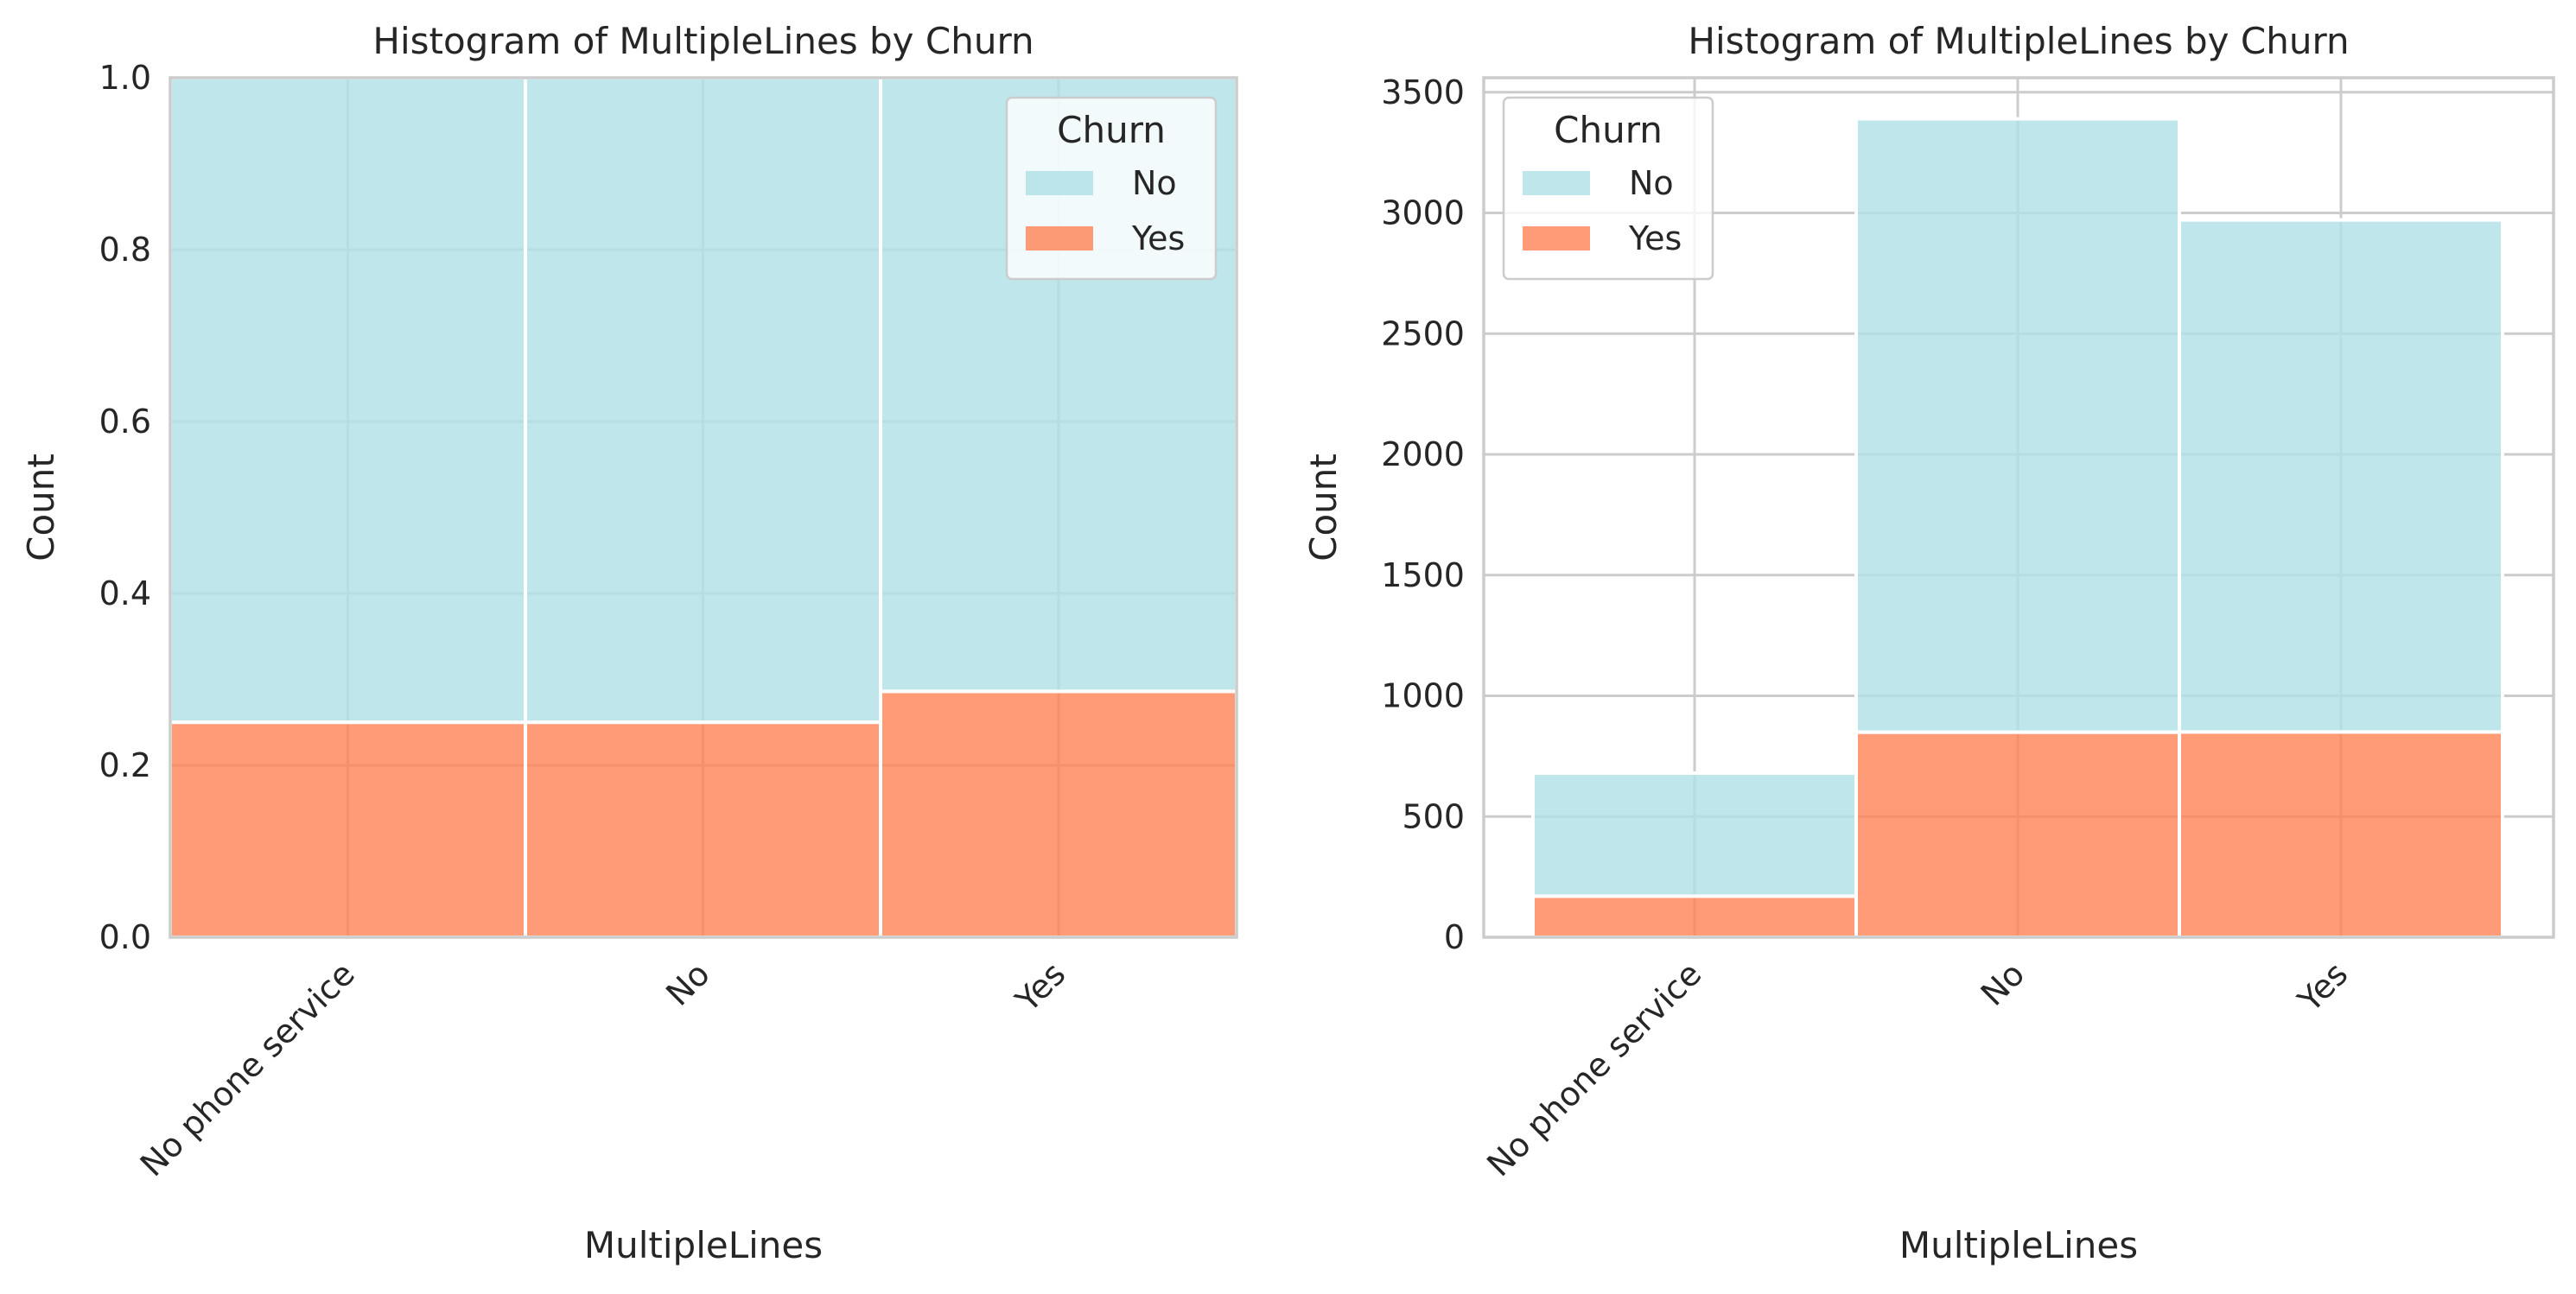 The image size is (2576, 1294). I want to click on y-tick-label: 3000, so click(1423, 213).